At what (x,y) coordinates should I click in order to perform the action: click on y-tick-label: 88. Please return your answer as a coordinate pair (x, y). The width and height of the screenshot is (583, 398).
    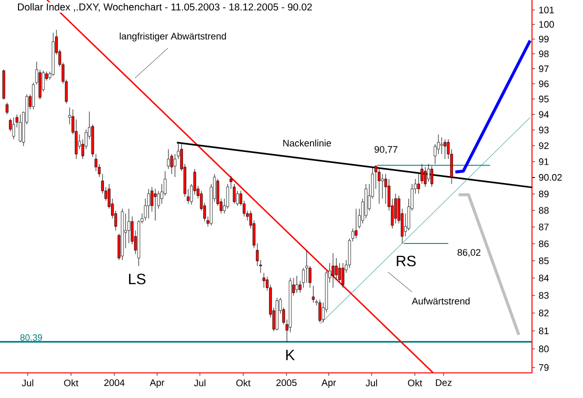
    Looking at the image, I should click on (543, 210).